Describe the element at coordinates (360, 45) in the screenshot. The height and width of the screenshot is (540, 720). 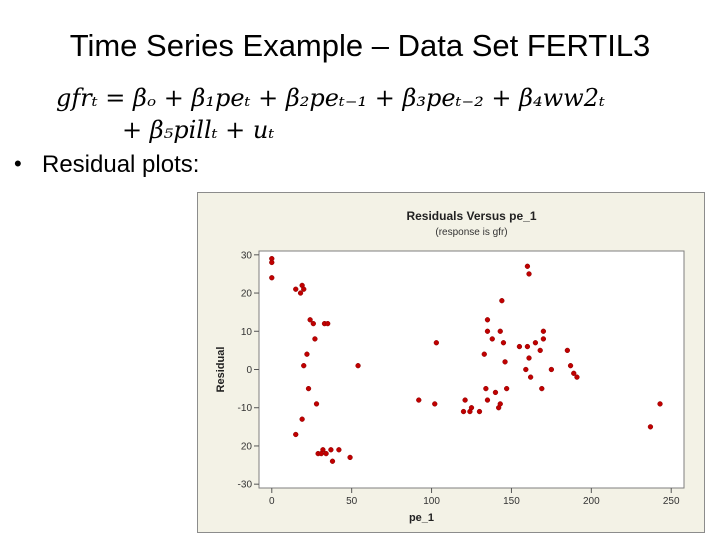
I see `slide-title: Time Series Example – Data Set FERTIL3` at that location.